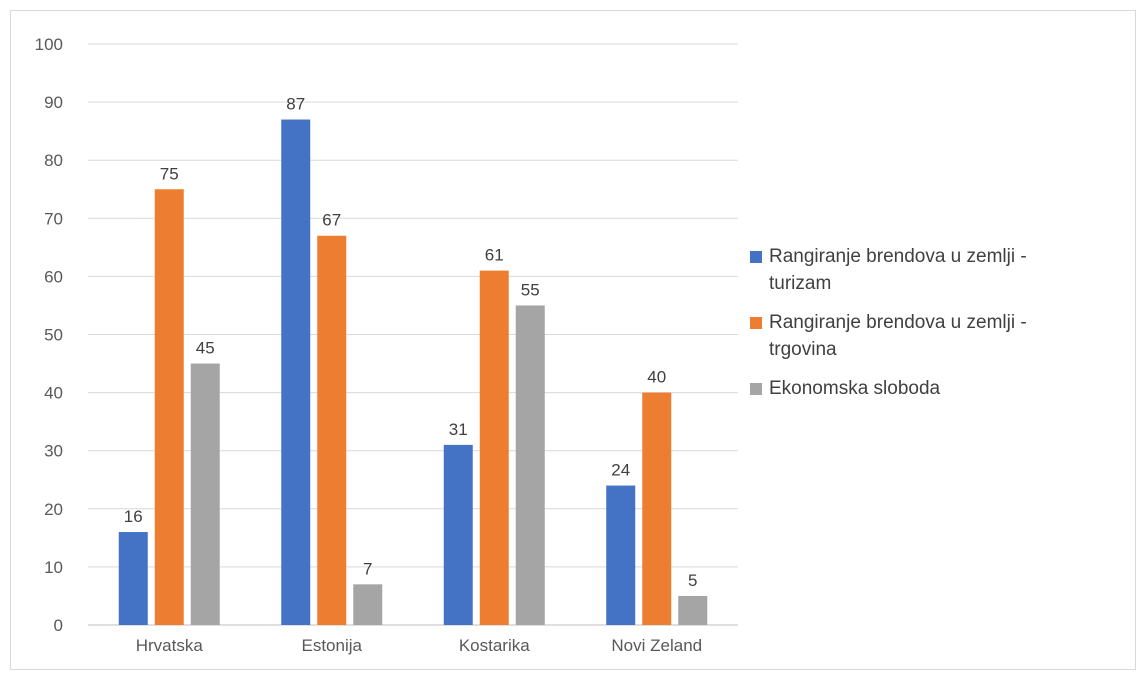 The width and height of the screenshot is (1147, 680). I want to click on y-tick-label: 60, so click(53, 276).